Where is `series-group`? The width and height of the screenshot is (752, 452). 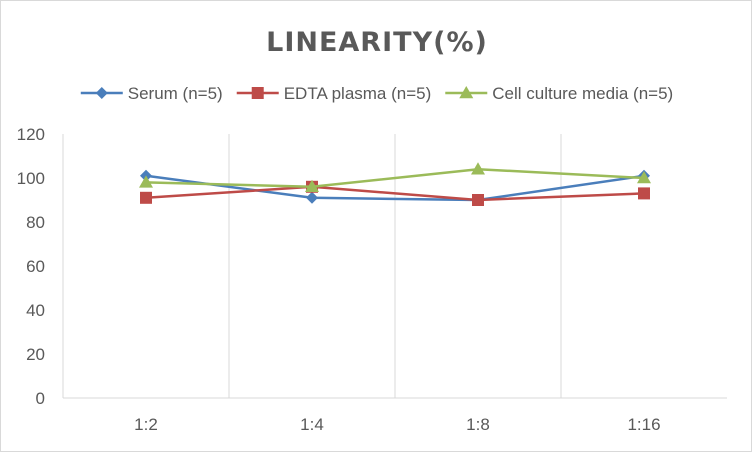
series-group is located at coordinates (395, 184).